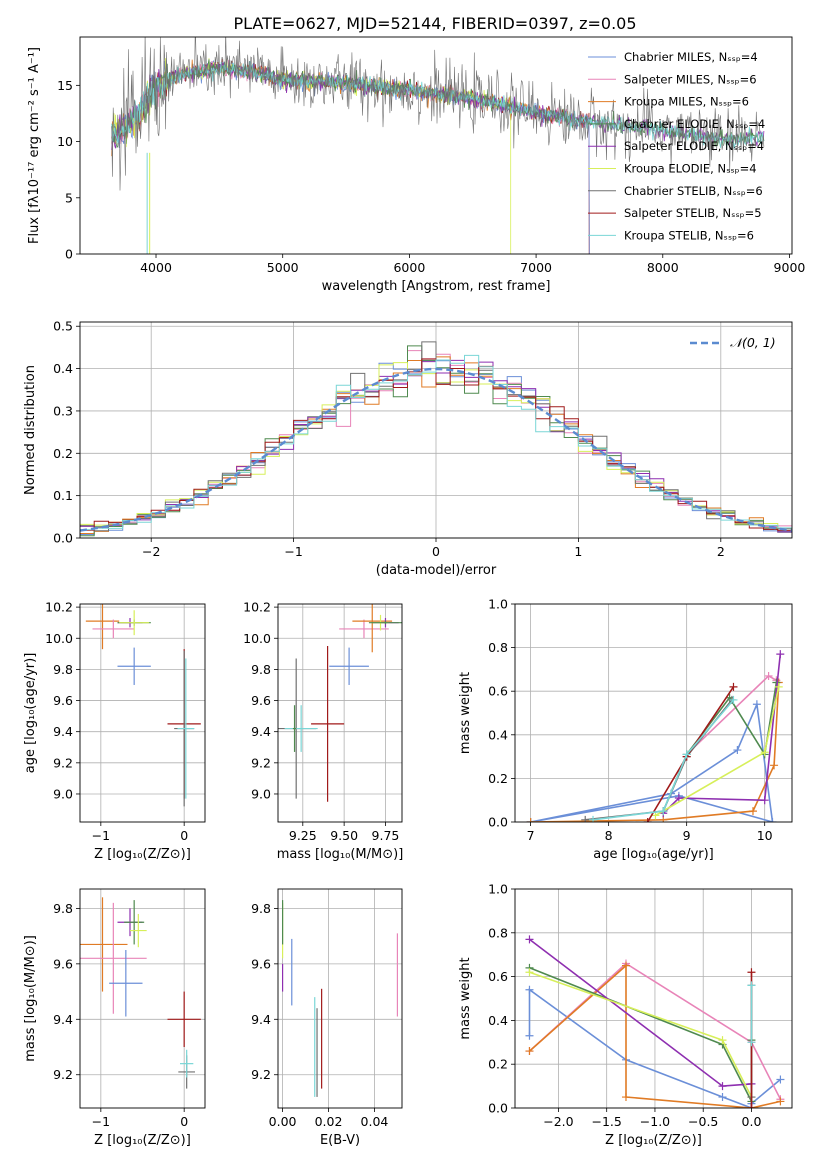 This screenshot has height=1170, width=819. Describe the element at coordinates (693, 213) in the screenshot. I see `legend-label-salpeter-stelib: Salpeter STELIB, Nₛₛₚ=5` at that location.